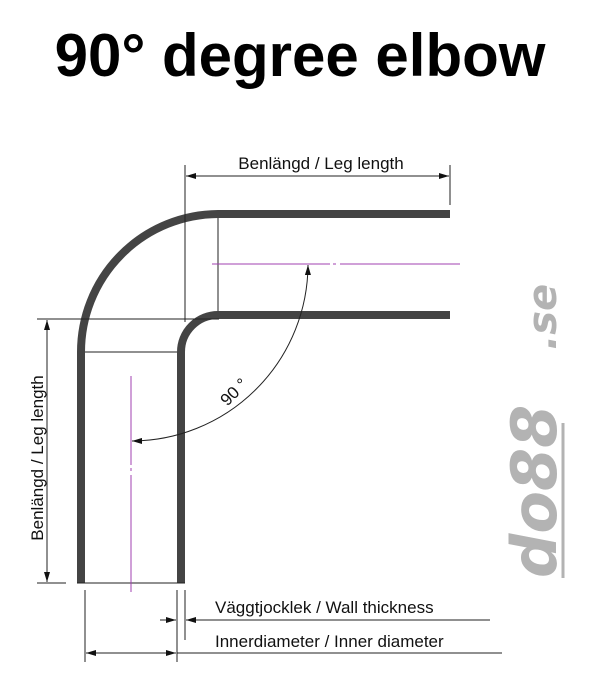 The image size is (600, 682). What do you see at coordinates (128, 451) in the screenshot?
I see `leg-length-left-dimension` at bounding box center [128, 451].